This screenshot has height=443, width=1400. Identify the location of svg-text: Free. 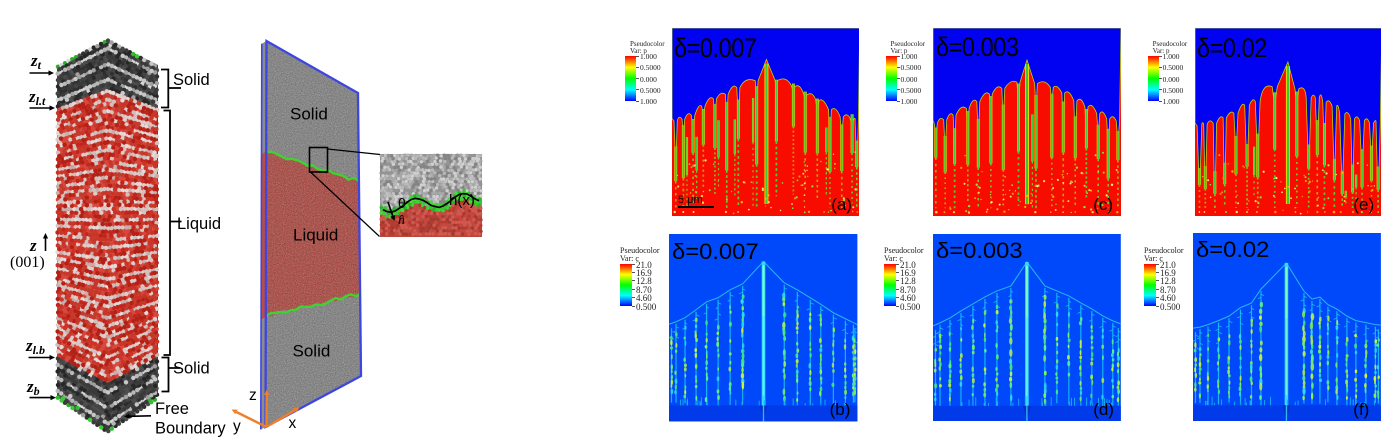
(172, 409).